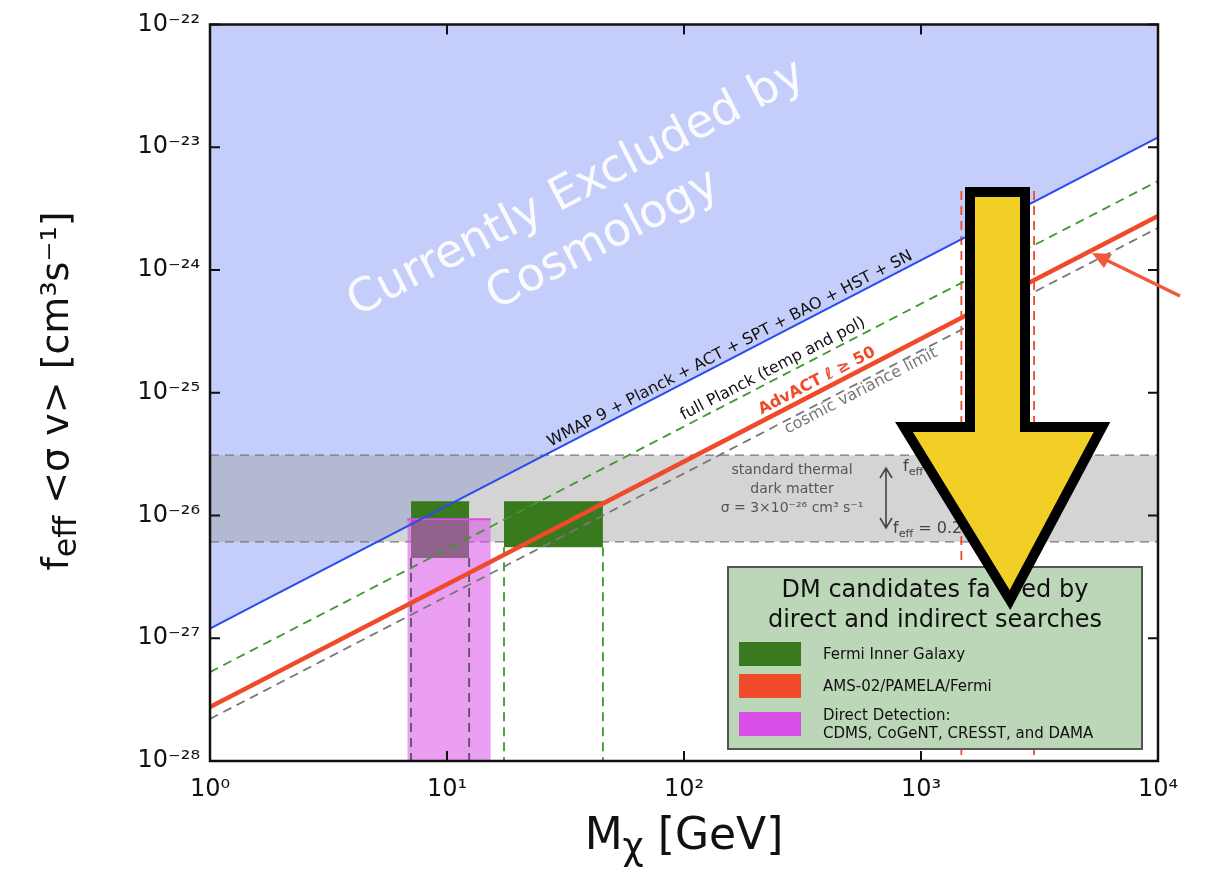 This screenshot has width=1206, height=880. Describe the element at coordinates (168, 390) in the screenshot. I see `y-tick-label: 10⁻²⁵` at that location.